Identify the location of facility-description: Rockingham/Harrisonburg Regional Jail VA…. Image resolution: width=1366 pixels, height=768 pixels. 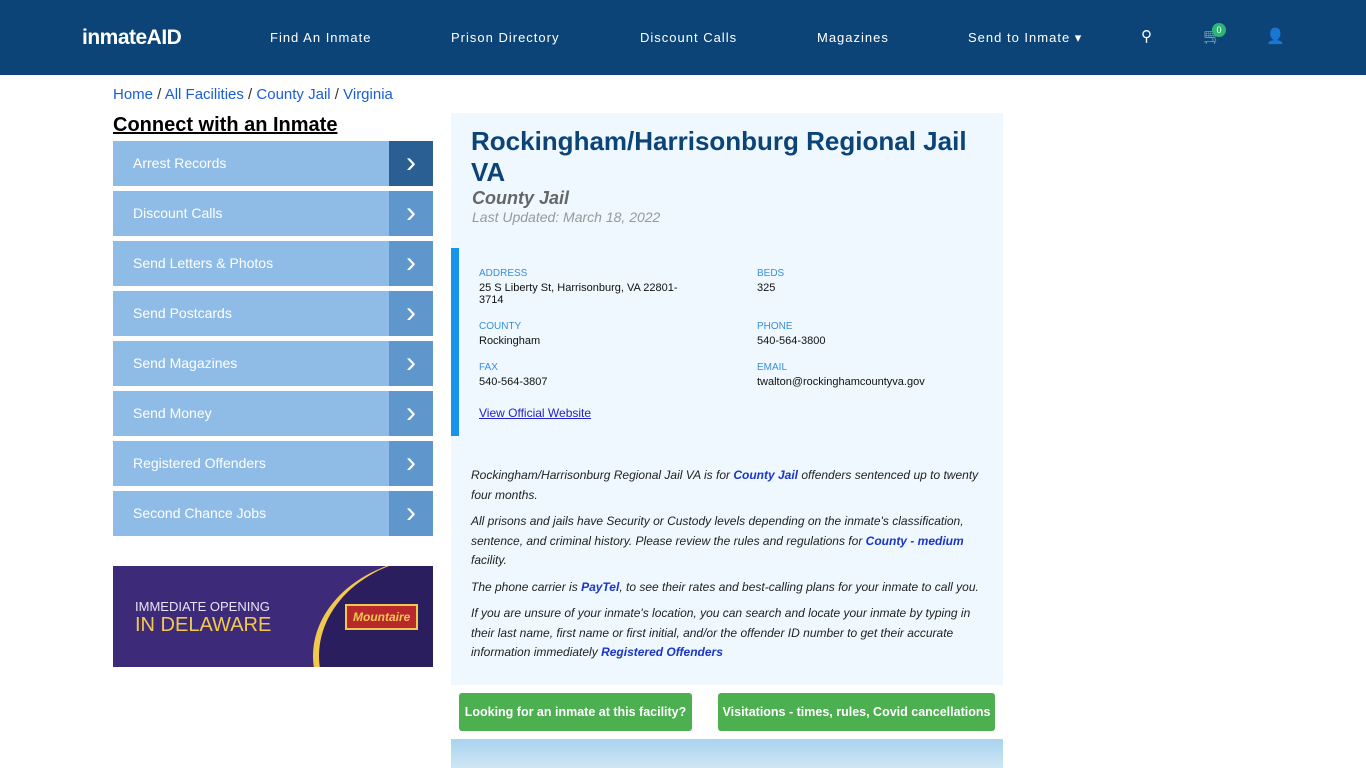
(725, 563).